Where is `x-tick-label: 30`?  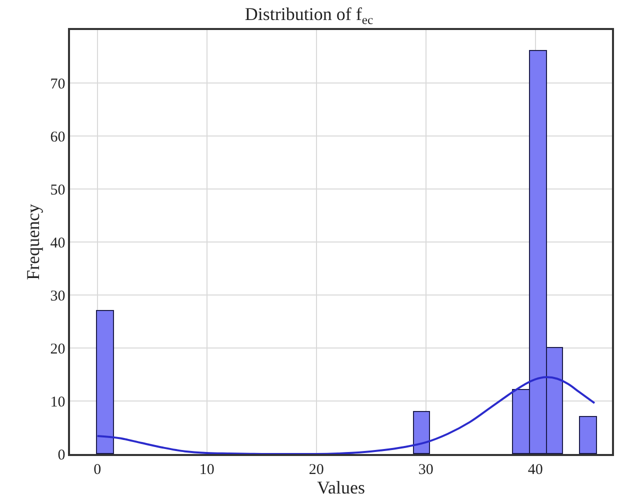
x-tick-label: 30 is located at coordinates (426, 470).